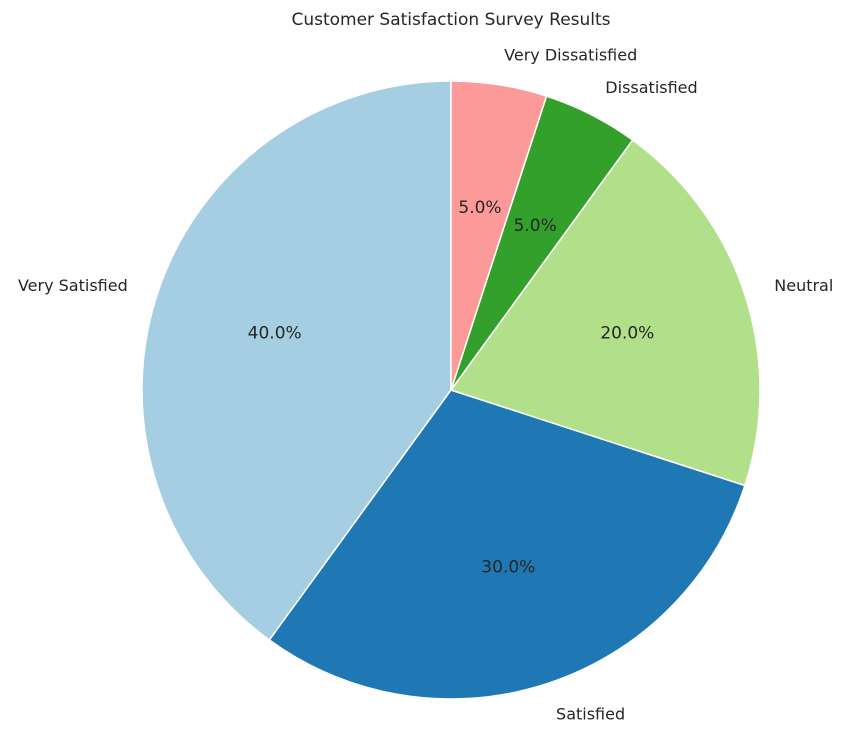  Describe the element at coordinates (499, 235) in the screenshot. I see `pie-slice-very-dissatisfied` at that location.